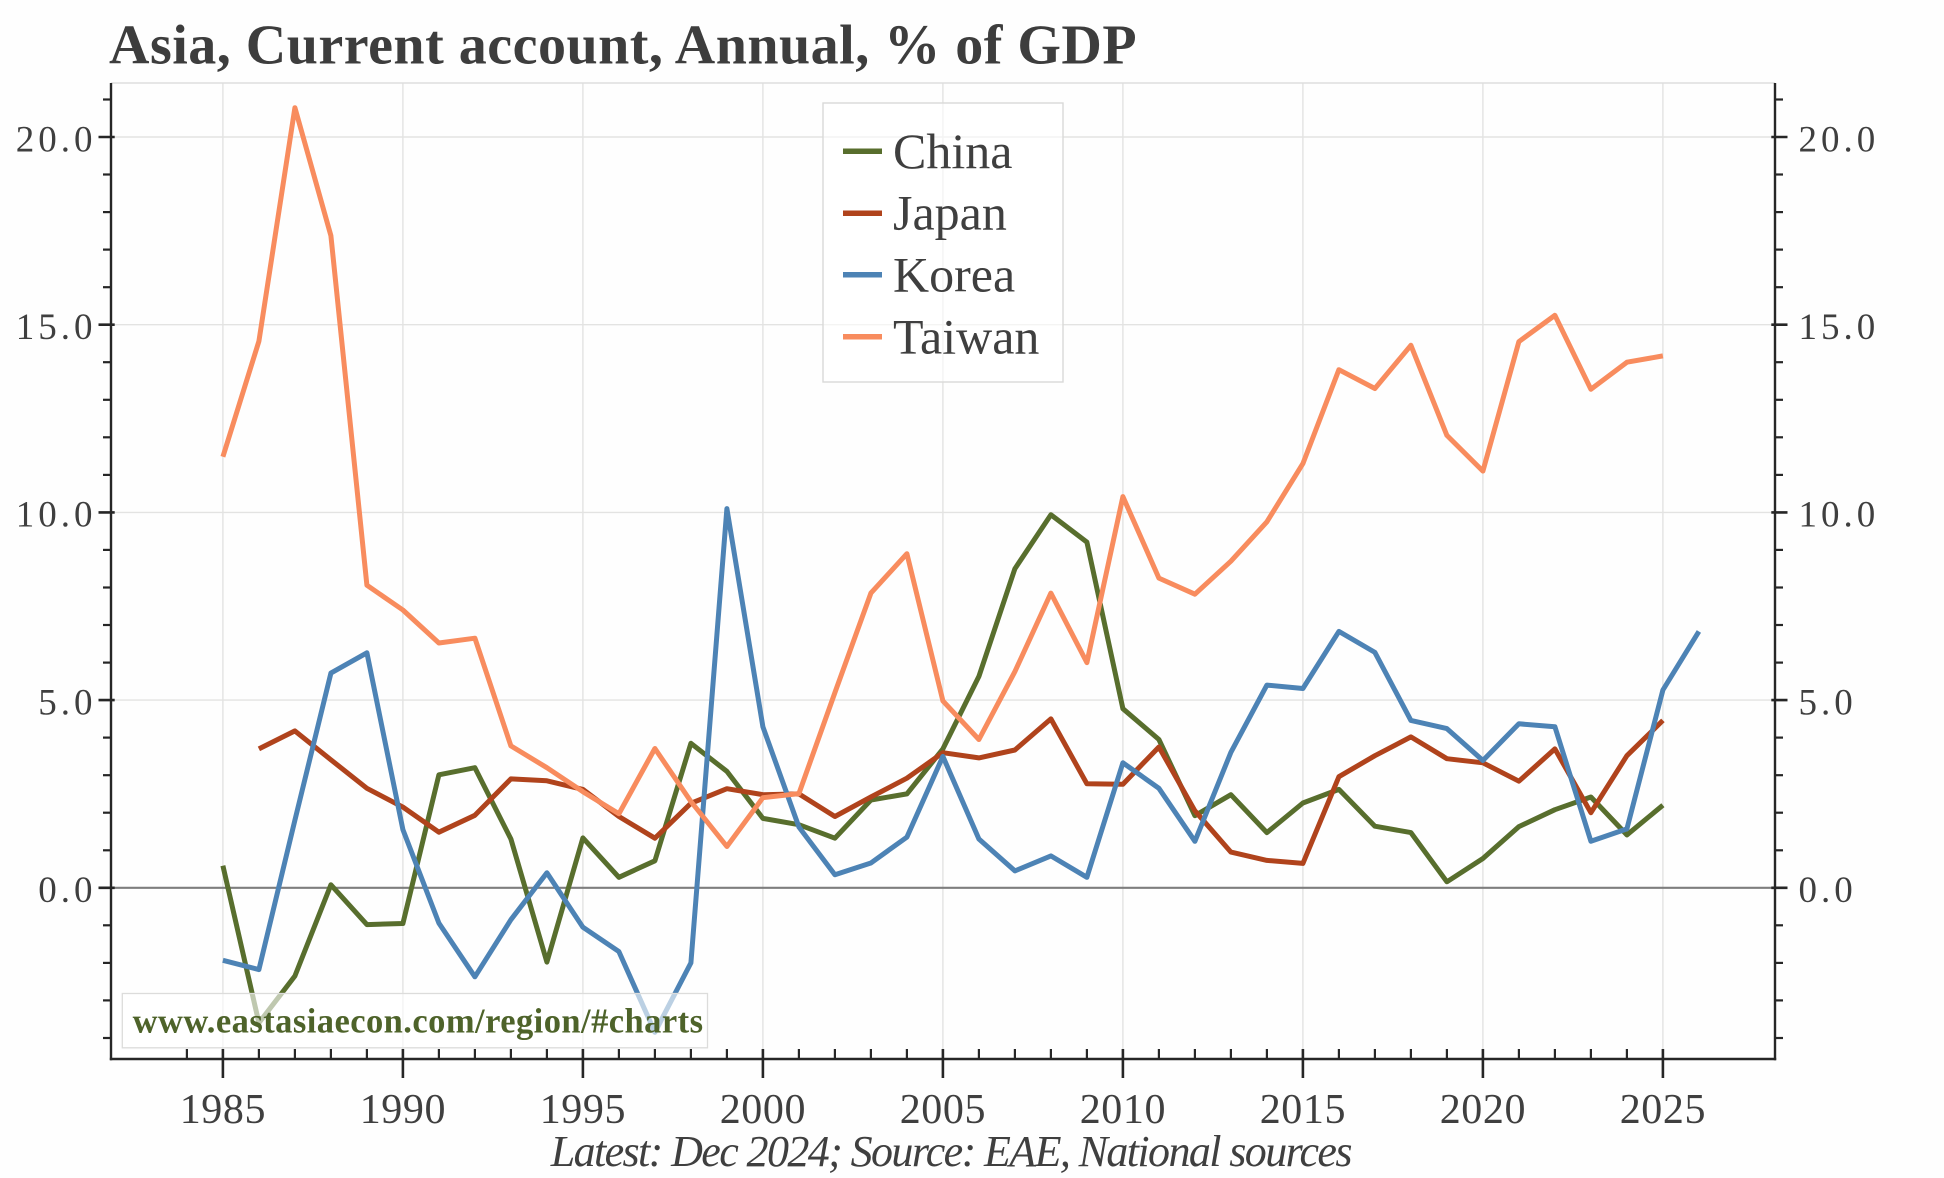 Image resolution: width=1944 pixels, height=1178 pixels. What do you see at coordinates (223, 1110) in the screenshot?
I see `svg-text: 1985` at bounding box center [223, 1110].